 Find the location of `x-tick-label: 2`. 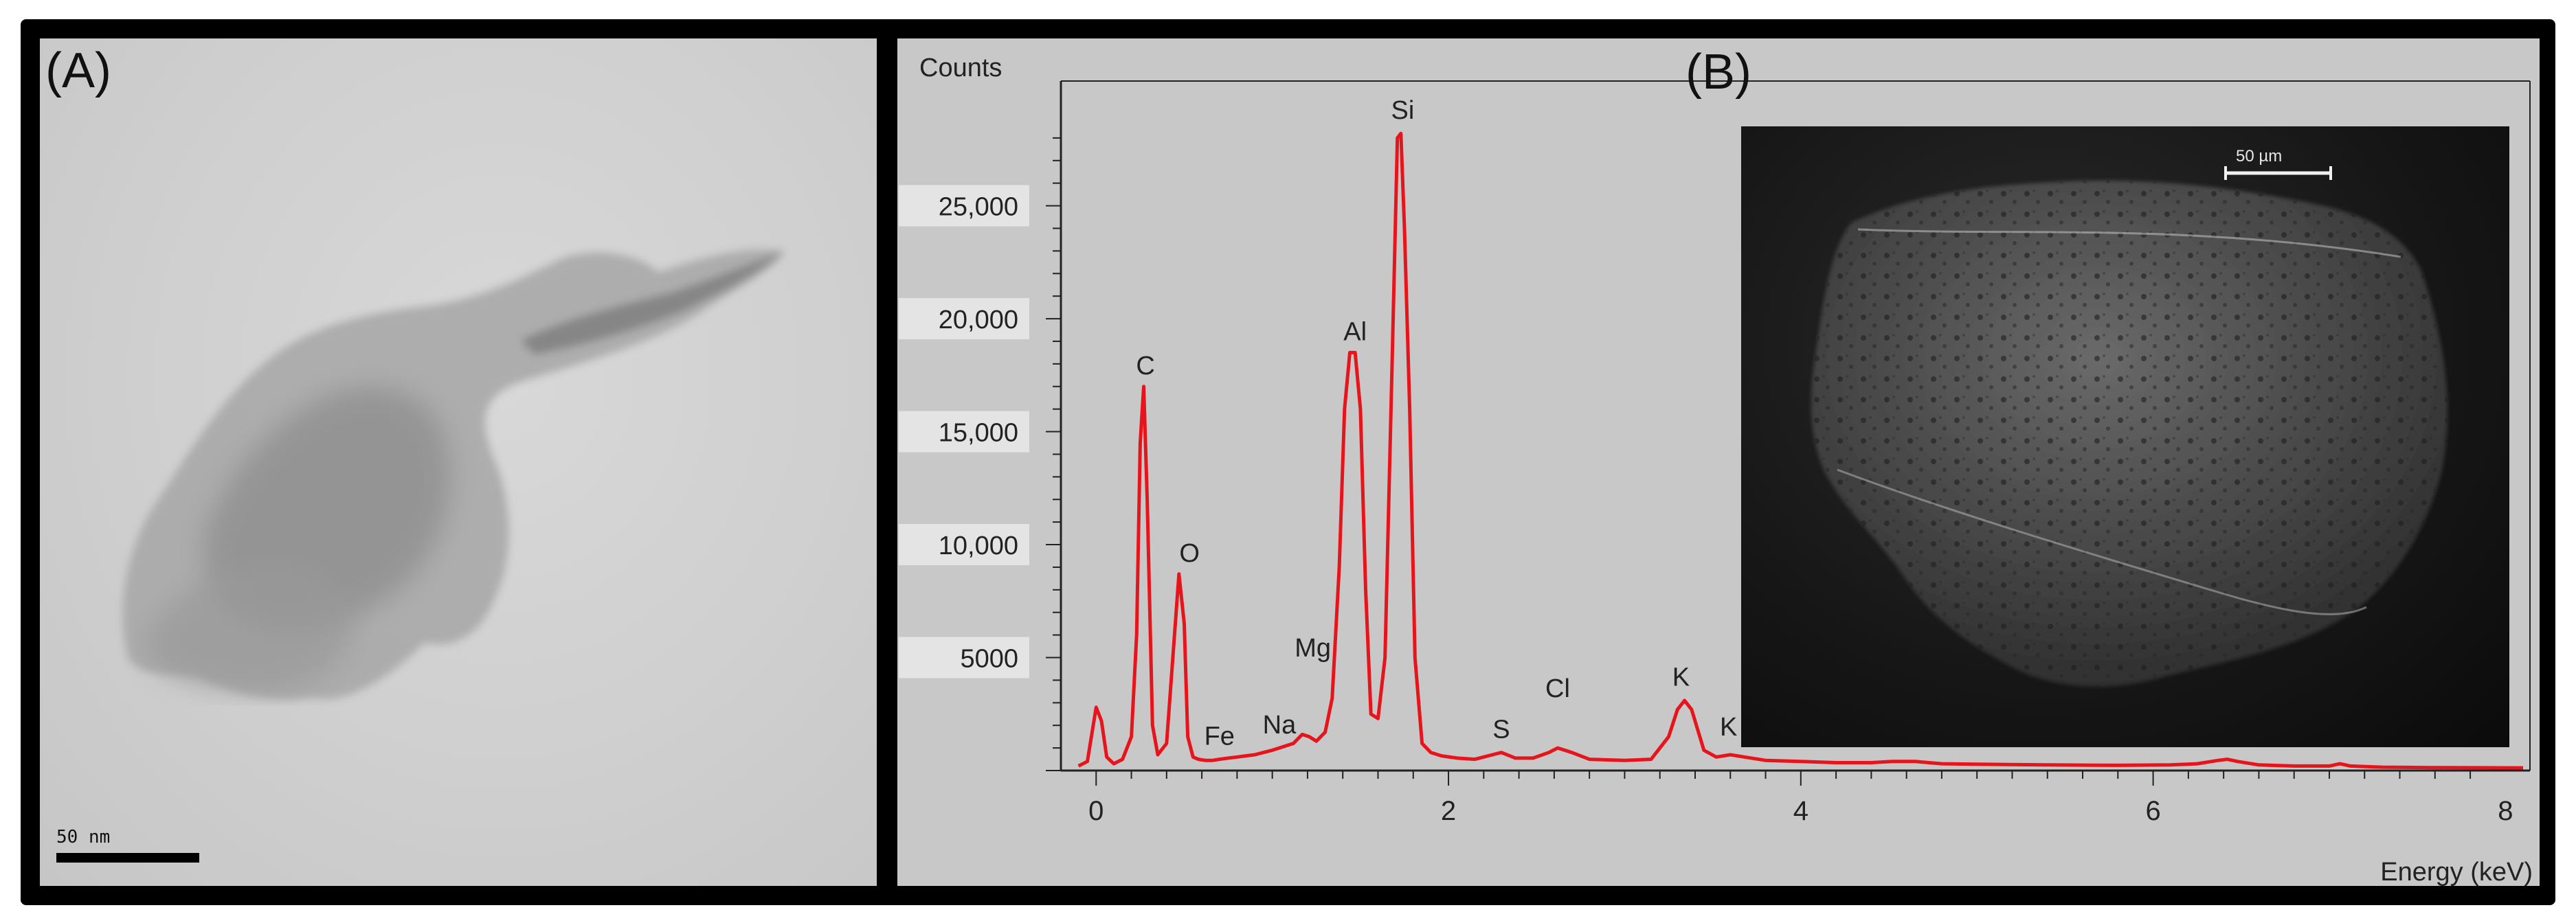

x-tick-label: 2 is located at coordinates (1449, 811).